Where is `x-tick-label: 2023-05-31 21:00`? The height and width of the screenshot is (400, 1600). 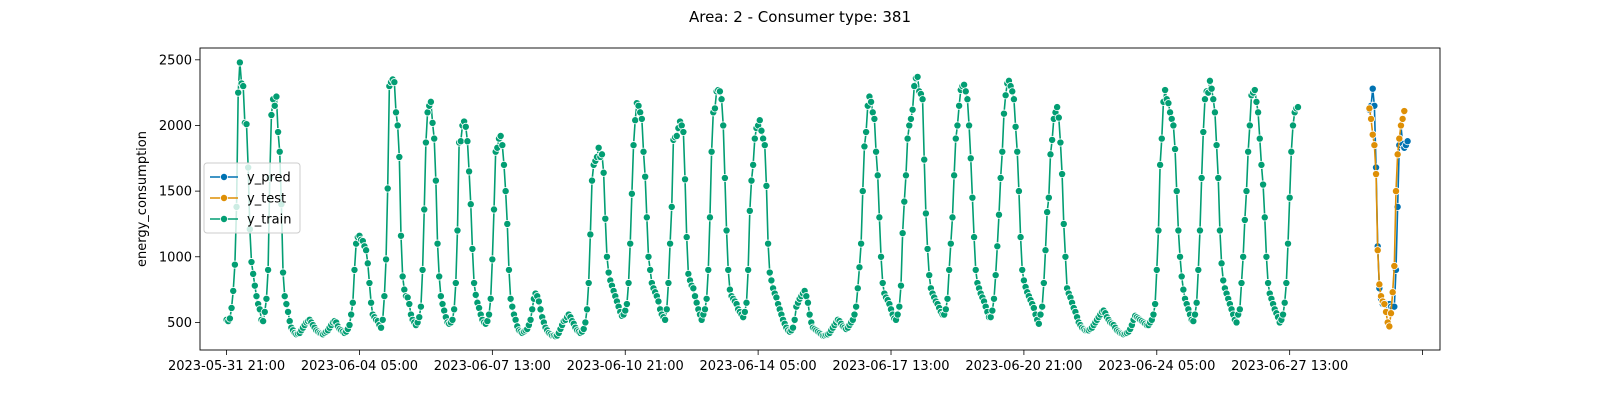 x-tick-label: 2023-05-31 21:00 is located at coordinates (226, 366).